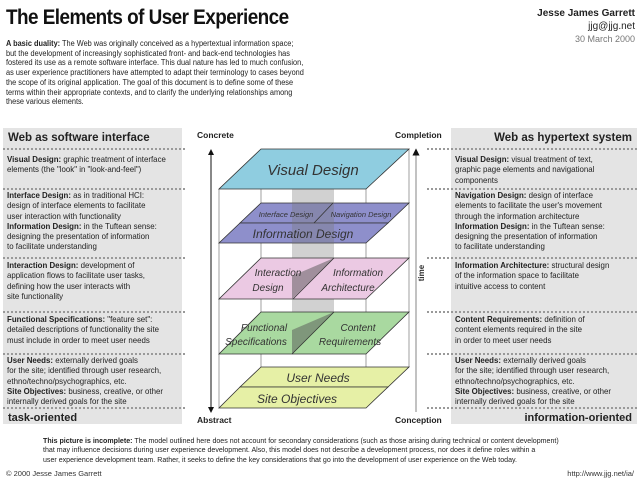 The height and width of the screenshot is (491, 640). Describe the element at coordinates (502, 265) in the screenshot. I see `term: Information Architecture:` at that location.